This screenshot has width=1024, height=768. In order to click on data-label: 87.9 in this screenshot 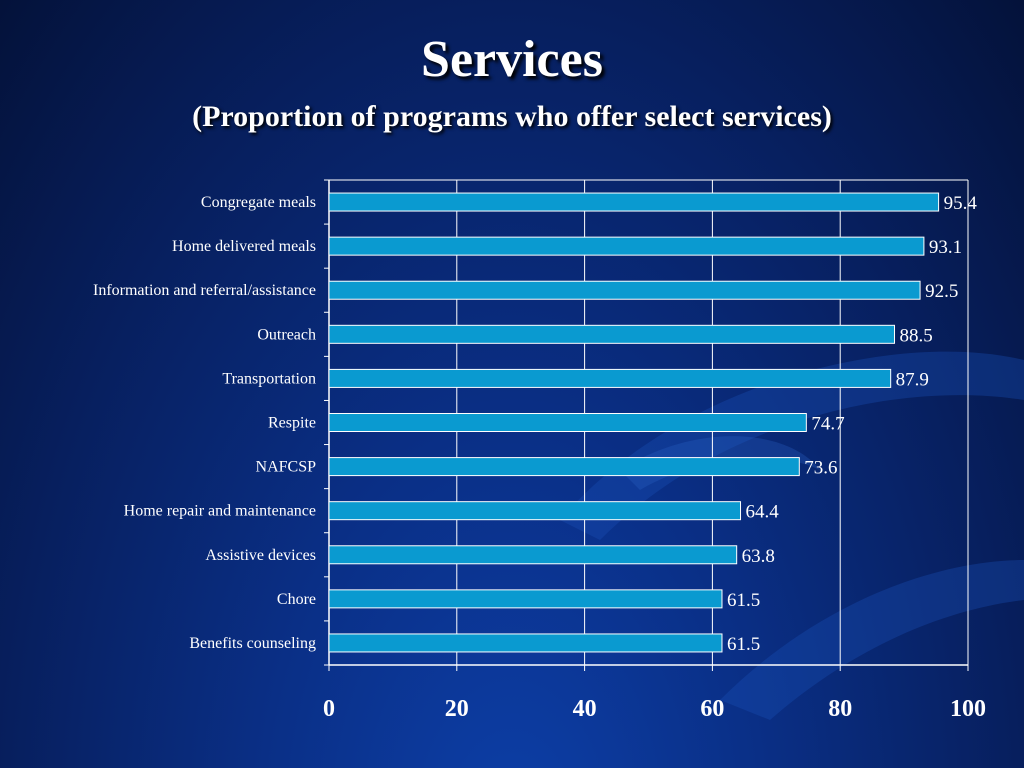, I will do `click(912, 379)`.